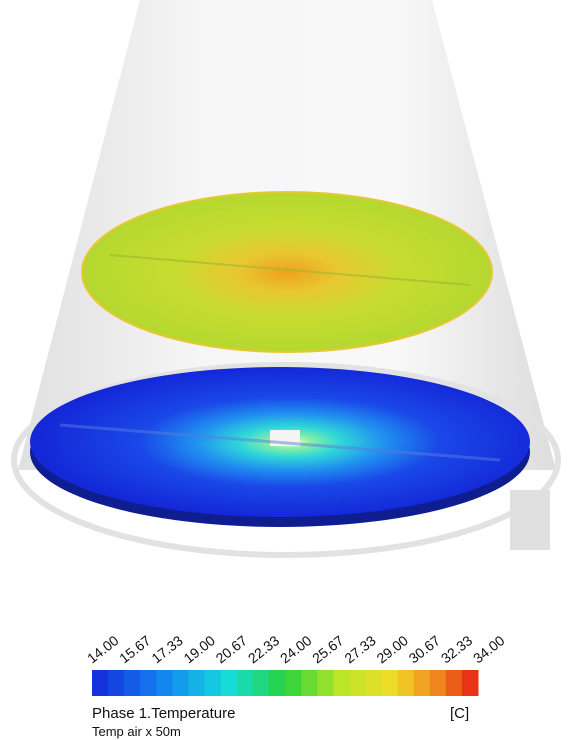  What do you see at coordinates (136, 731) in the screenshot?
I see `legend-subtitle: Temp air x 50m` at bounding box center [136, 731].